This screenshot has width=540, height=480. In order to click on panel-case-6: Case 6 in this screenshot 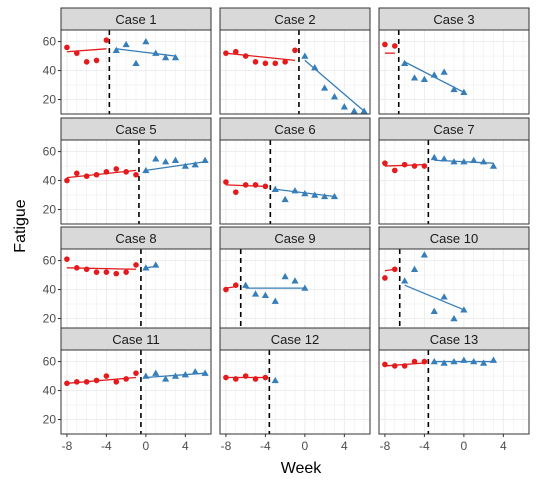, I will do `click(295, 171)`.